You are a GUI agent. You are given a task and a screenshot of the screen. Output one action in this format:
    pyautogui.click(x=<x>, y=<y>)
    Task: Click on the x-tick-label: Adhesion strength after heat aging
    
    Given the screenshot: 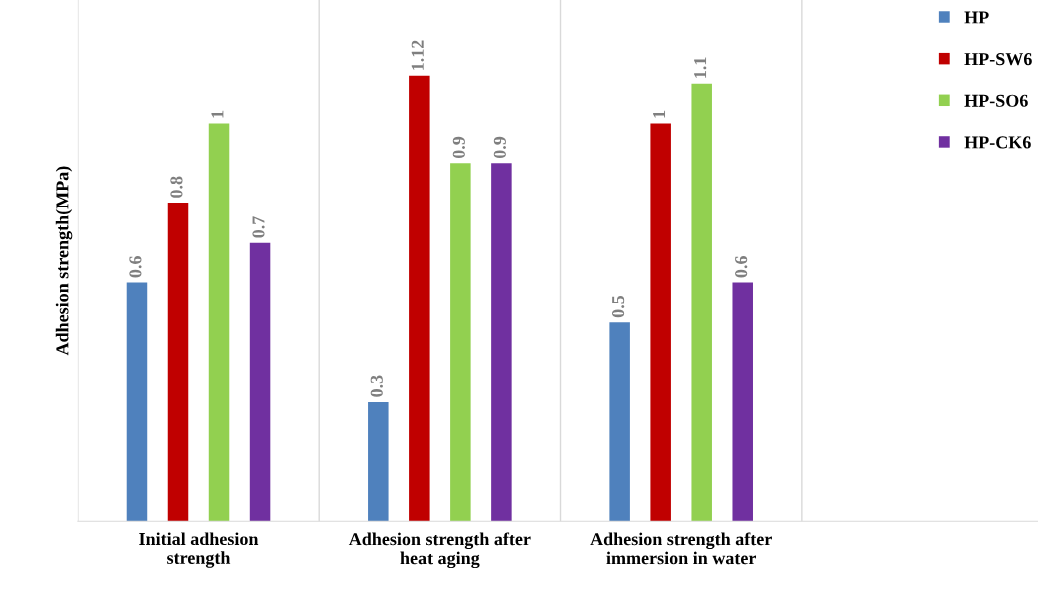 What is the action you would take?
    pyautogui.click(x=439, y=550)
    